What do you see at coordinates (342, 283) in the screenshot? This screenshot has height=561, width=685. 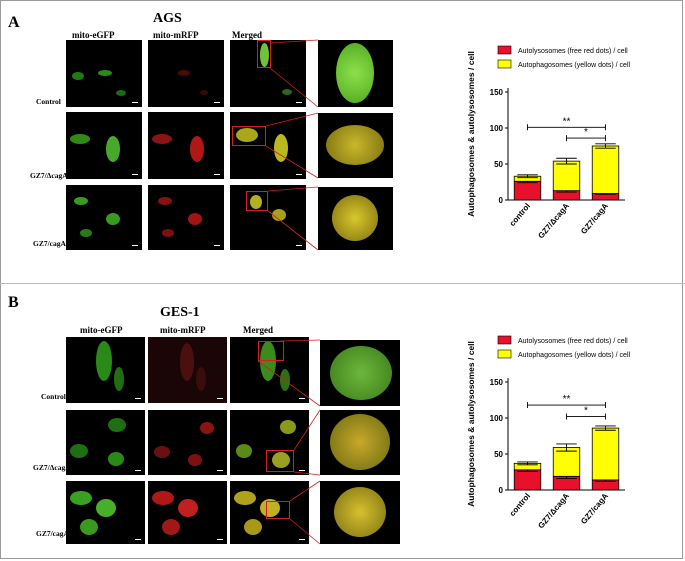 I see `panel-divider` at bounding box center [342, 283].